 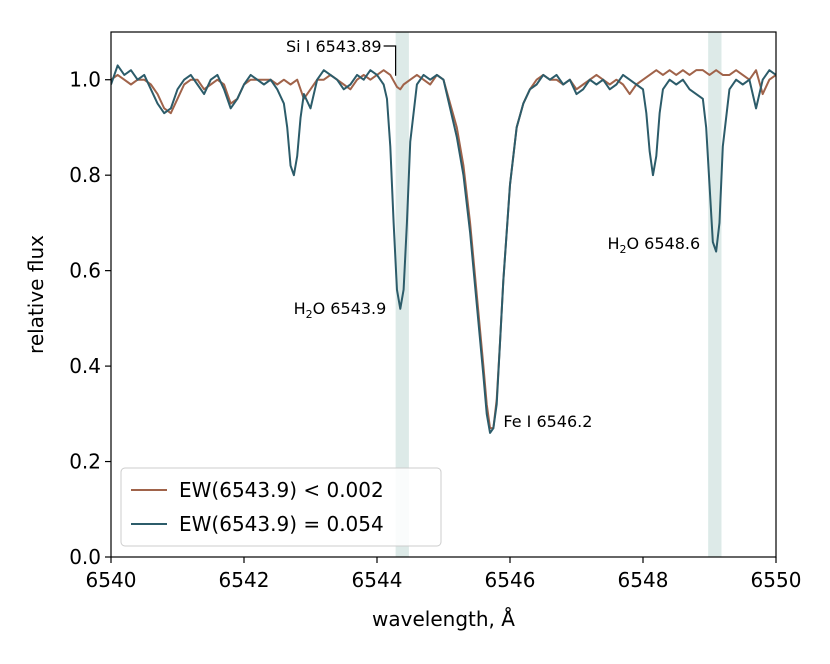 What do you see at coordinates (390, 60) in the screenshot?
I see `si-annotation-bracket` at bounding box center [390, 60].